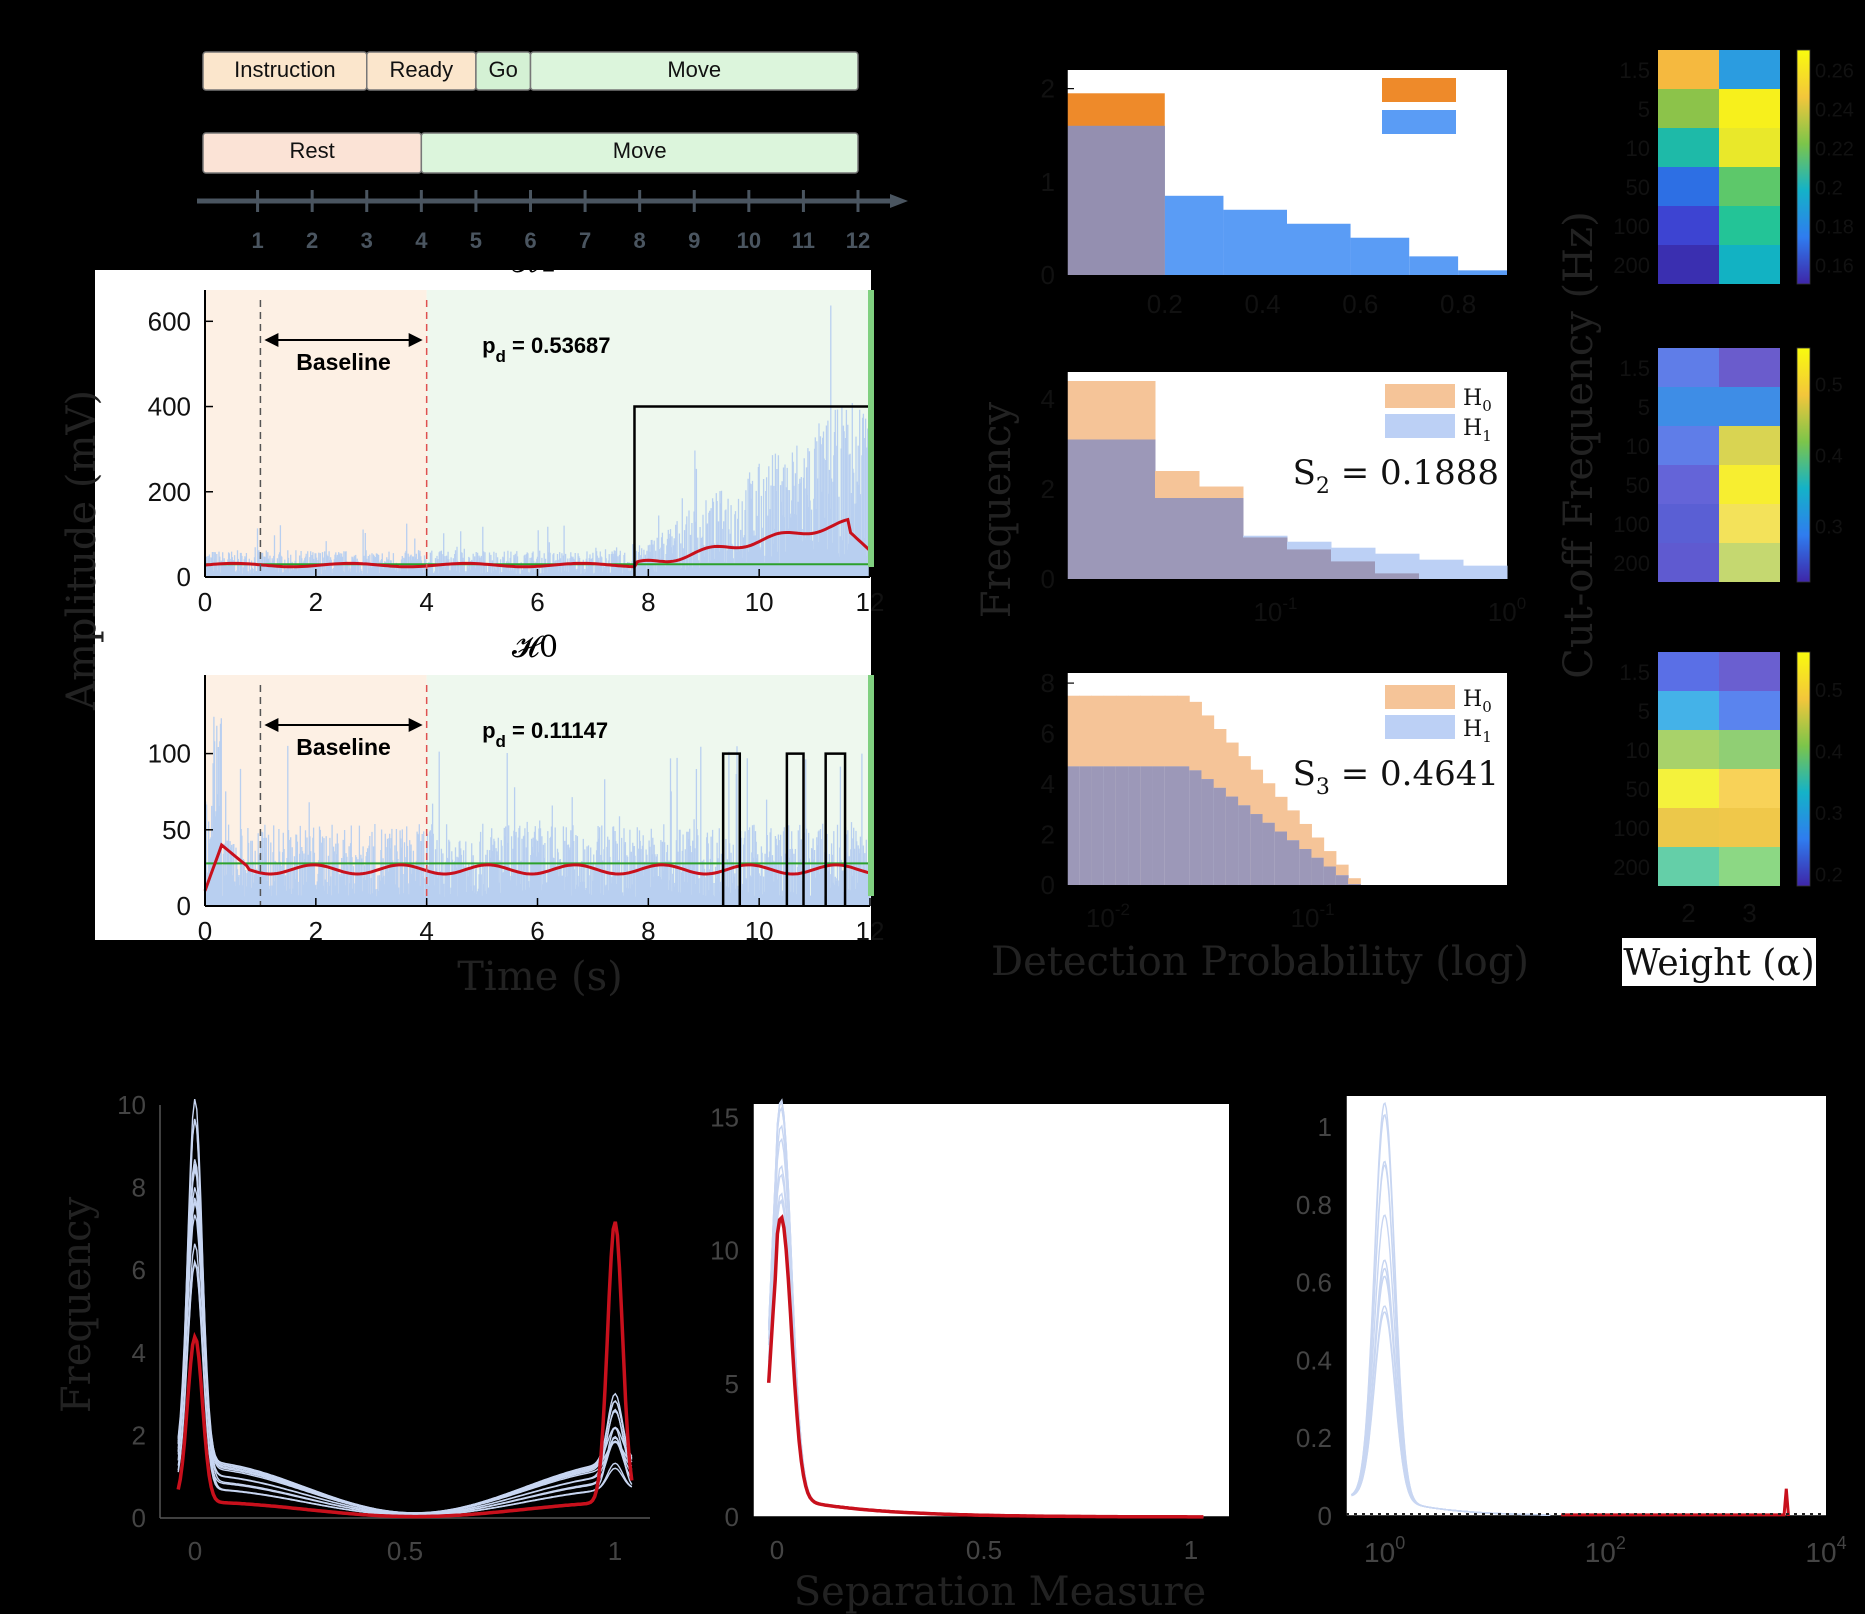  Describe the element at coordinates (516, 788) in the screenshot. I see `signal-panel-h0: Baseline pd = 0.11147 0 50 100 0 2 4 6 8 10 12 𝓗0` at that location.